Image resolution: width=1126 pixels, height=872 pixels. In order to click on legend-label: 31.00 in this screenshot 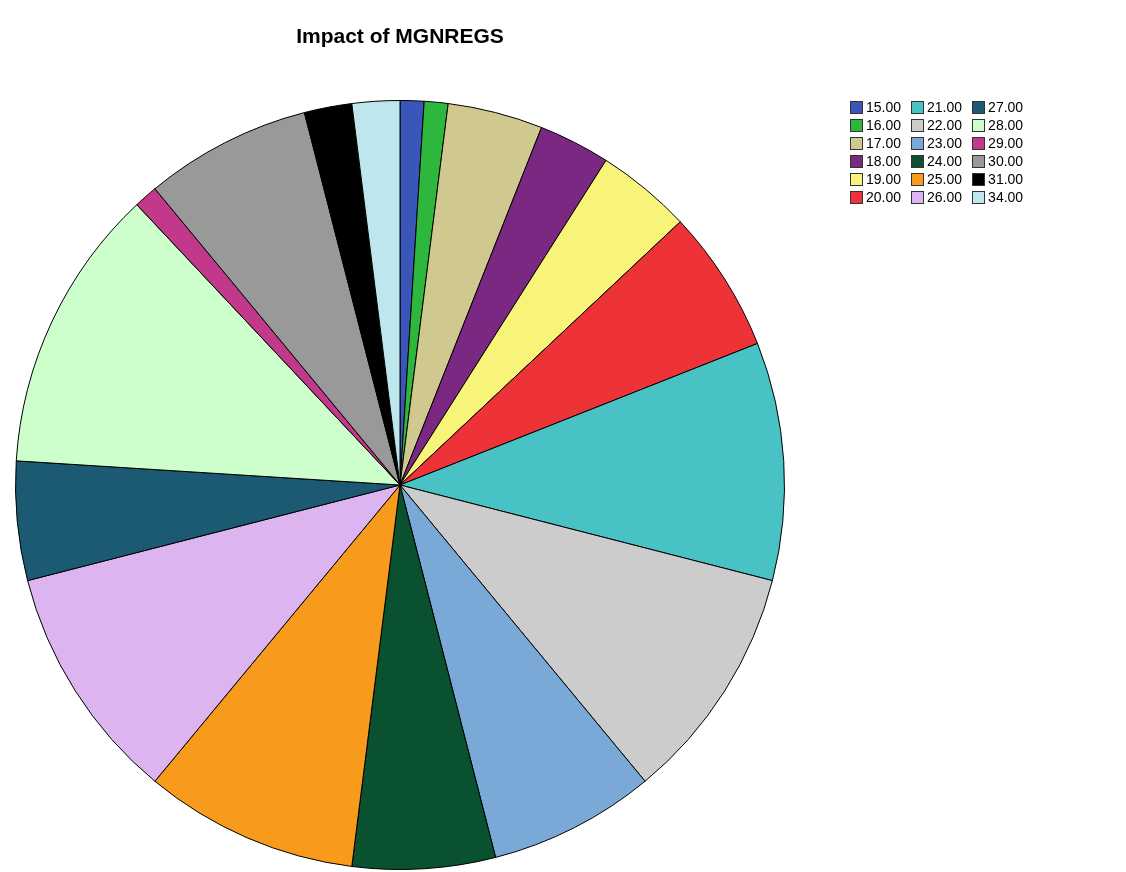, I will do `click(1006, 179)`.